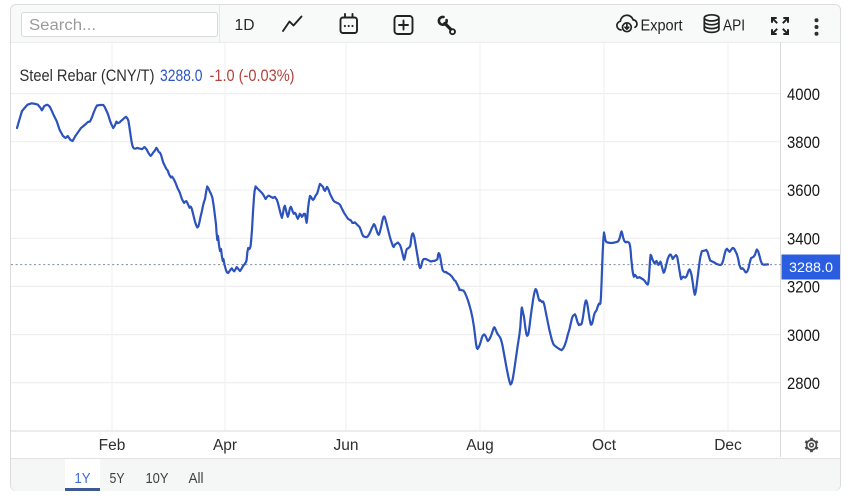 The image size is (850, 501). Describe the element at coordinates (87, 76) in the screenshot. I see `svg-text: Steel Rebar (CNY/T)` at that location.